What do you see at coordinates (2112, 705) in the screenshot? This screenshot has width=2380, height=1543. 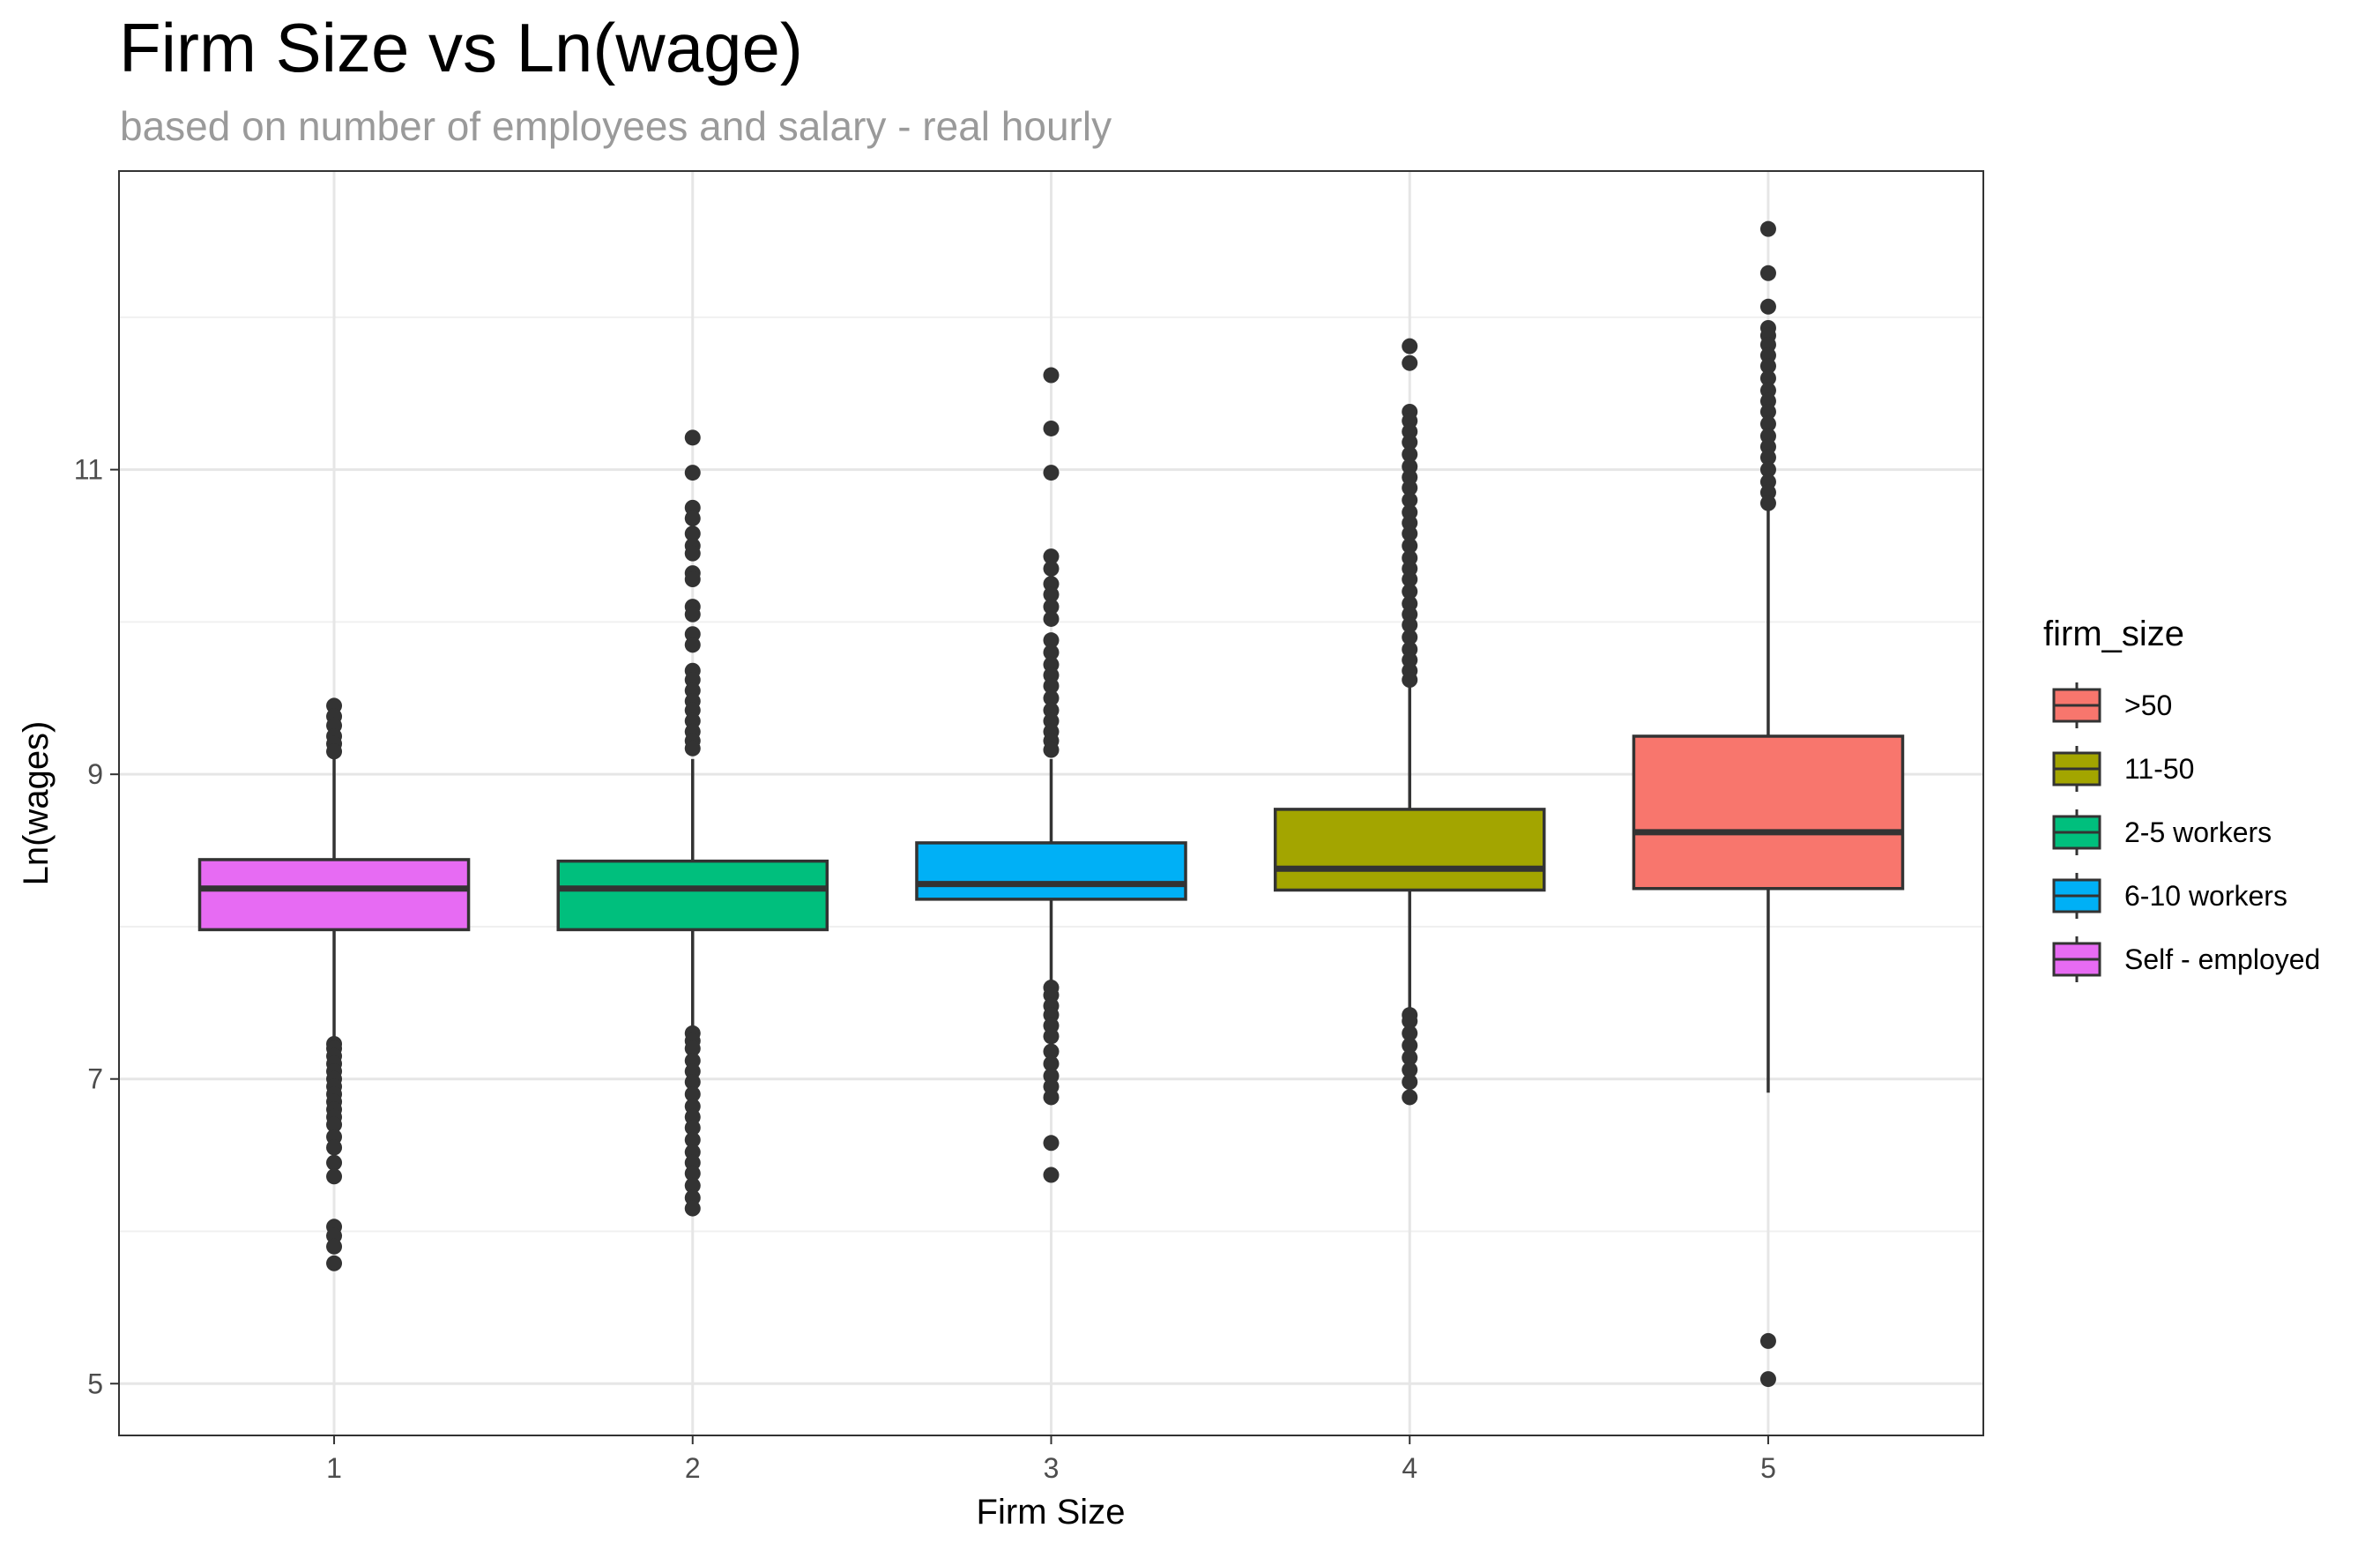 I see `legend-item: >50` at bounding box center [2112, 705].